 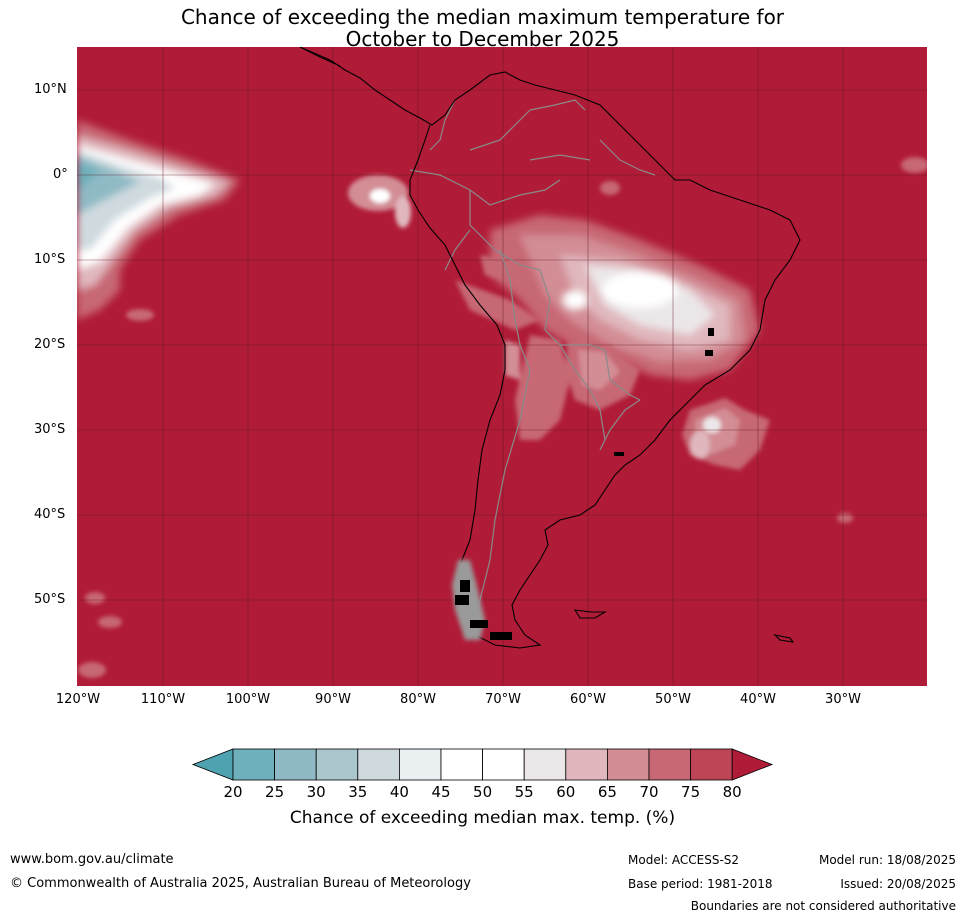 What do you see at coordinates (483, 792) in the screenshot?
I see `colorbar-tick: 50` at bounding box center [483, 792].